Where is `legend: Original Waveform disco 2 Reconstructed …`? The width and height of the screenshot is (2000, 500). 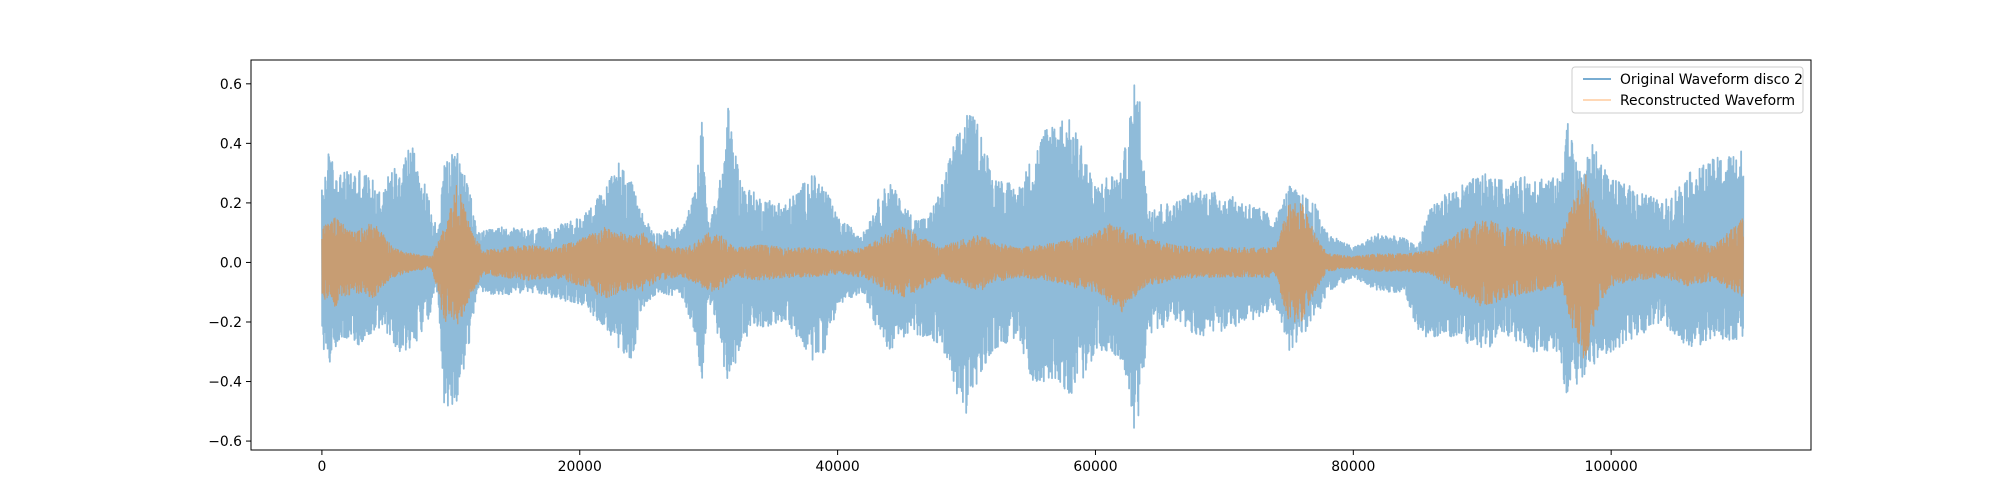 legend: Original Waveform disco 2 Reconstructed … is located at coordinates (1687, 90).